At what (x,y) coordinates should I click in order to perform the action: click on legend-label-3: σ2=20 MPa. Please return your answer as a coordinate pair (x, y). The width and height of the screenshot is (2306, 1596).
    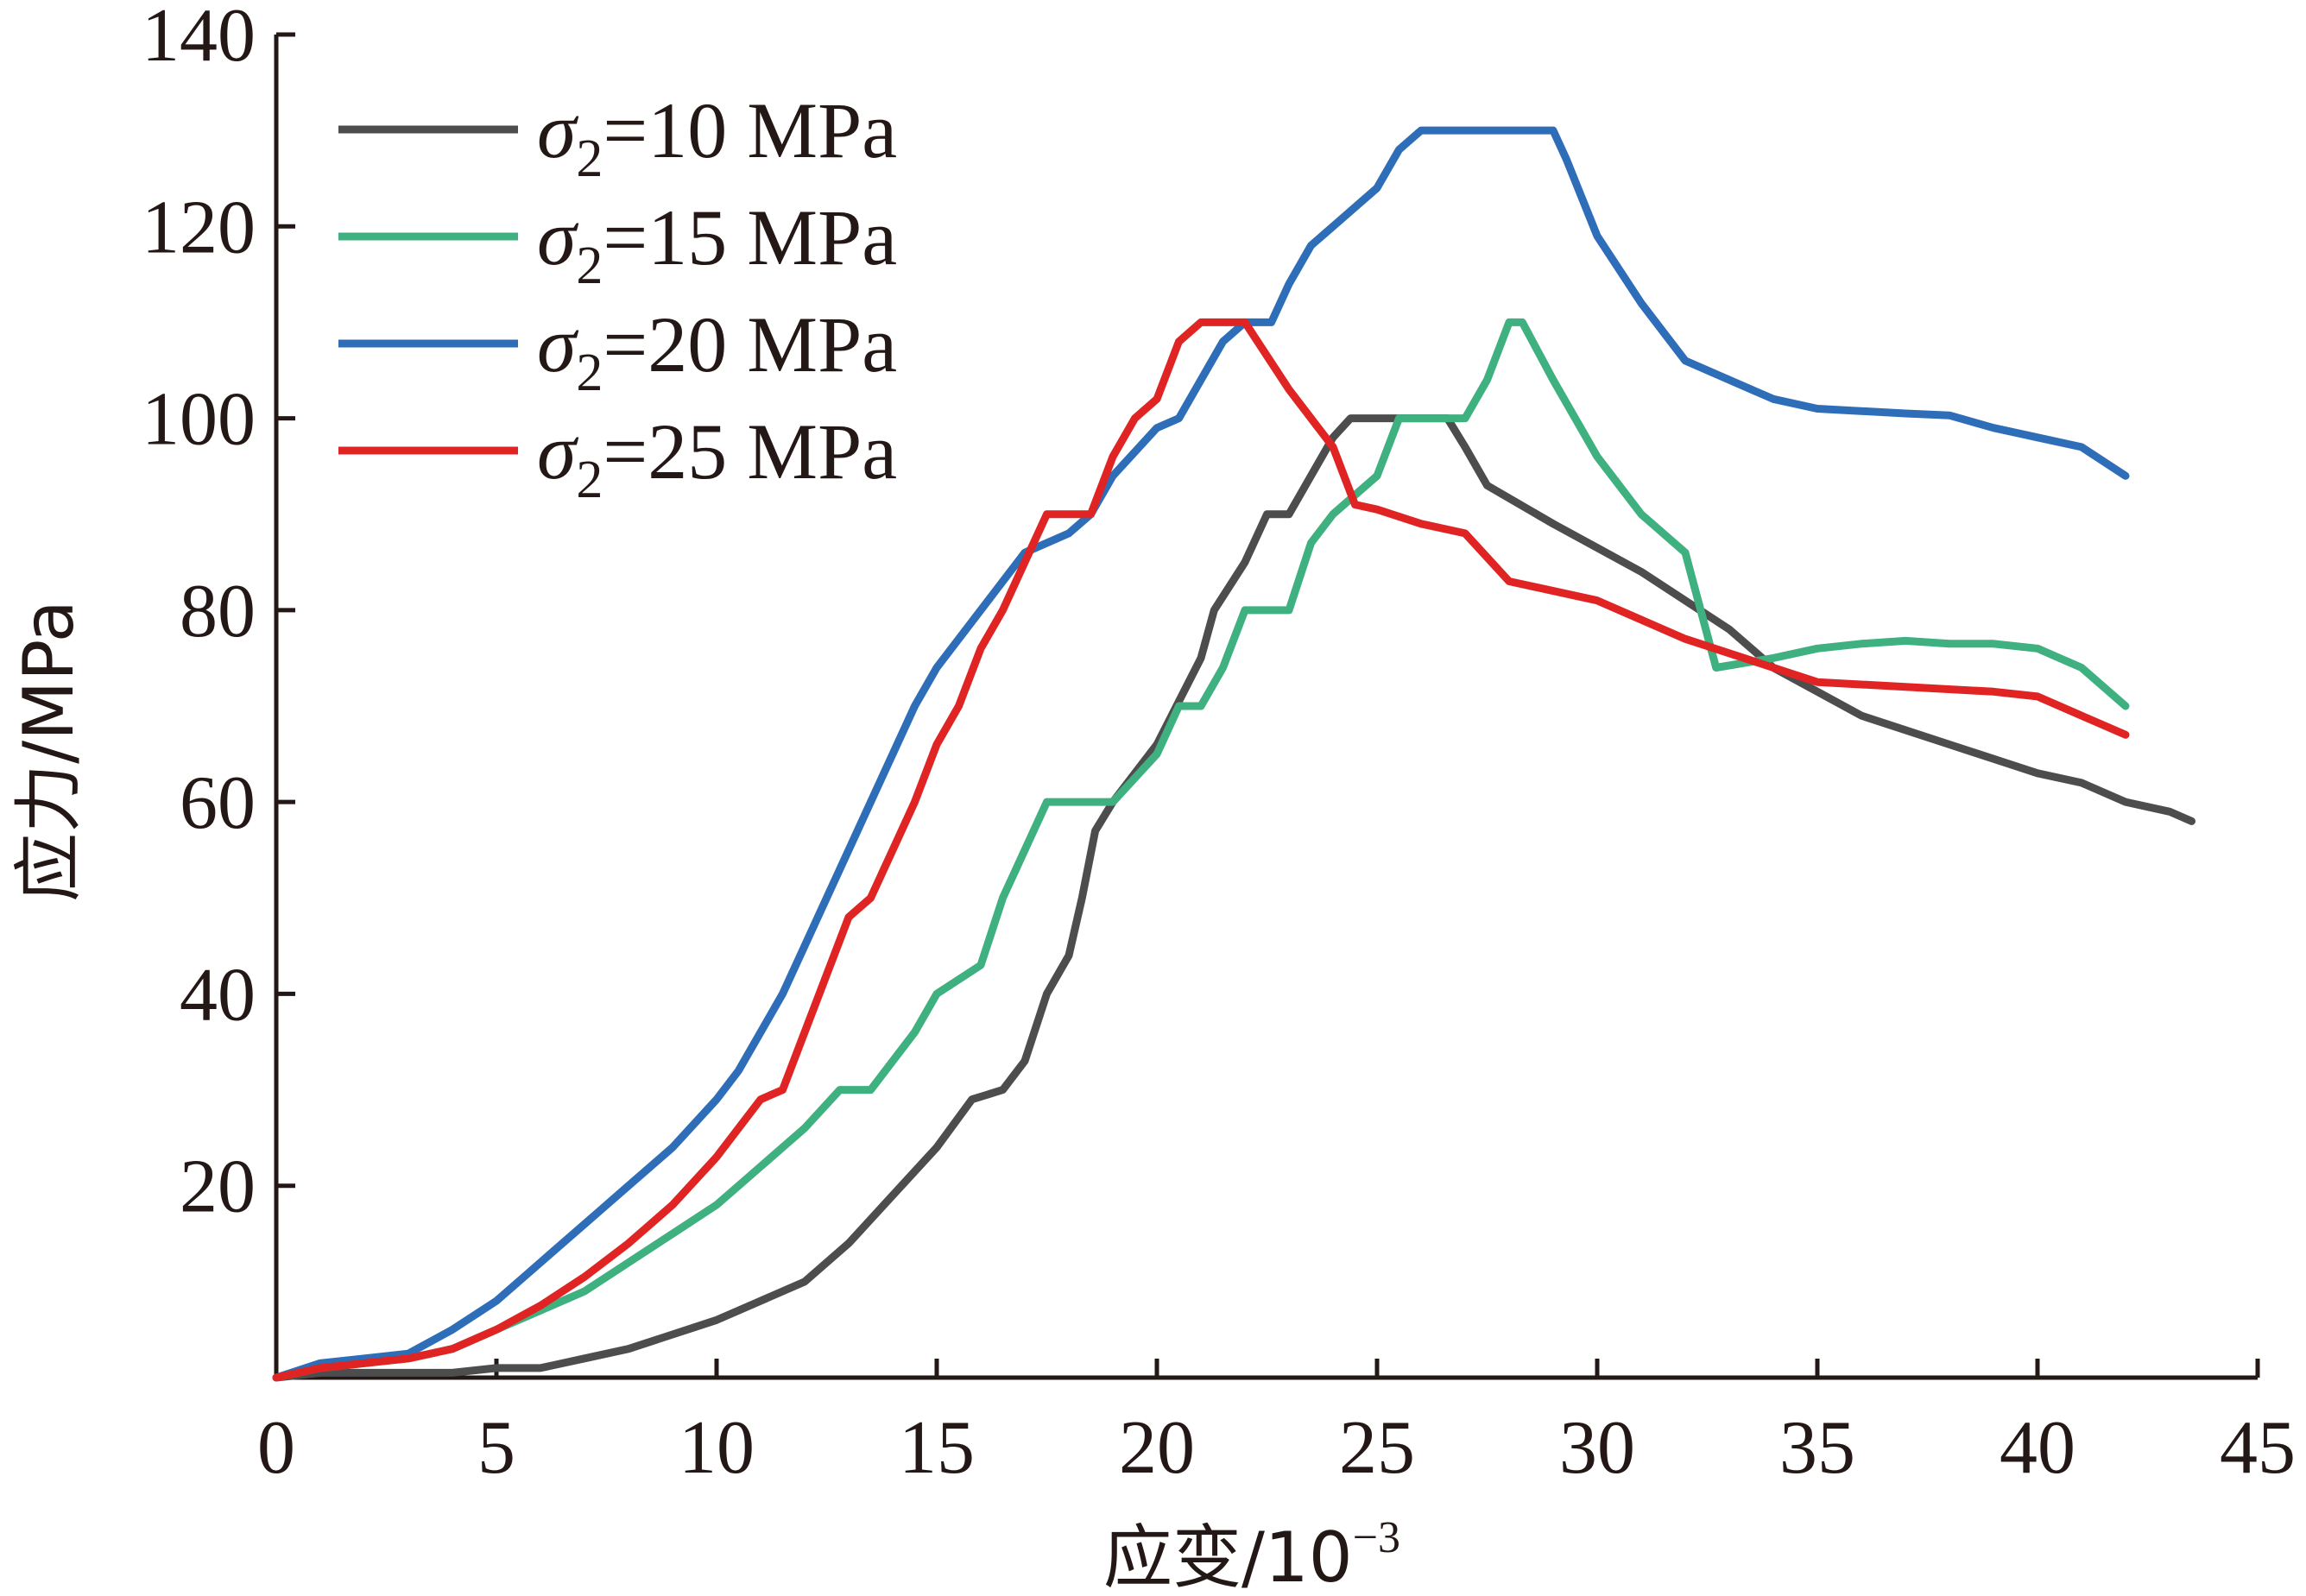
    Looking at the image, I should click on (717, 351).